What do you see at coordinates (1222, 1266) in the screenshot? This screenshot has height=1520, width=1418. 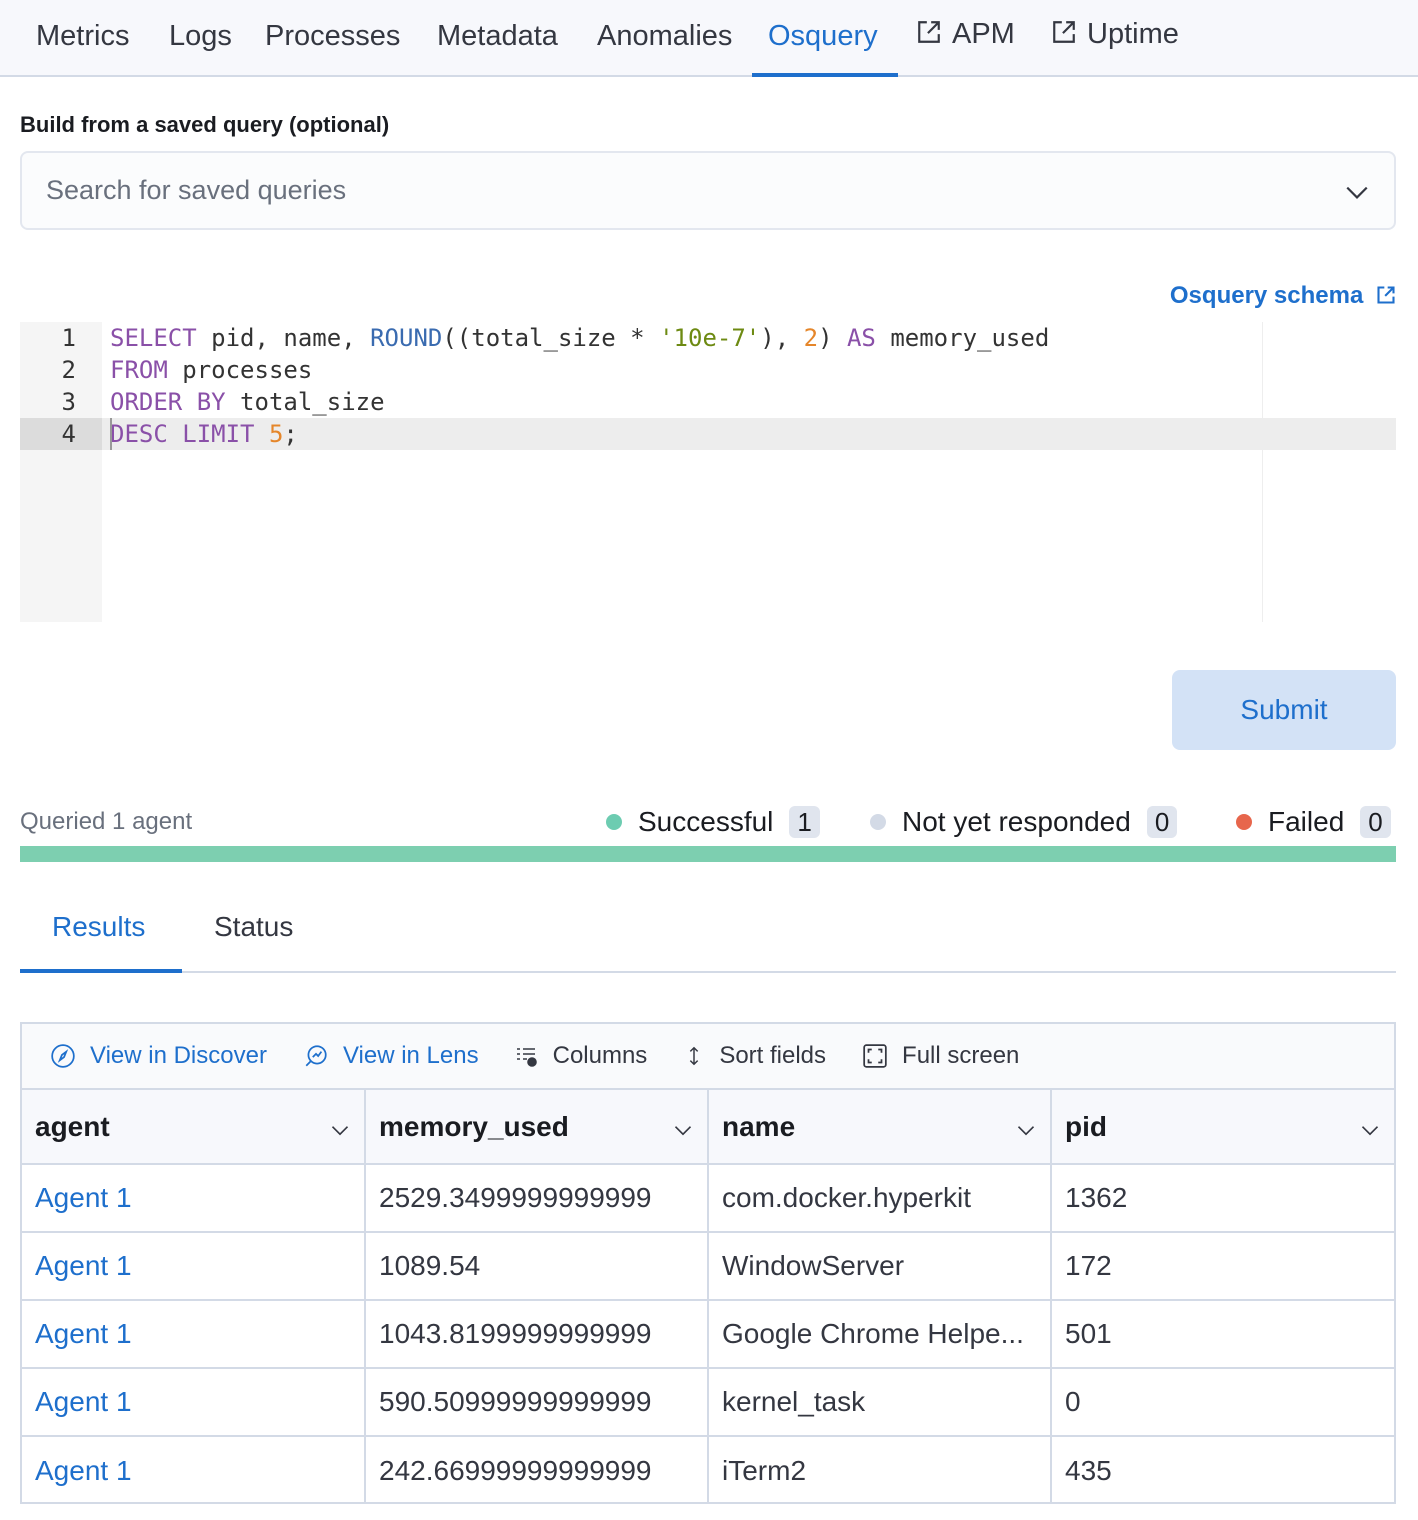 I see `cell-pid: 172` at bounding box center [1222, 1266].